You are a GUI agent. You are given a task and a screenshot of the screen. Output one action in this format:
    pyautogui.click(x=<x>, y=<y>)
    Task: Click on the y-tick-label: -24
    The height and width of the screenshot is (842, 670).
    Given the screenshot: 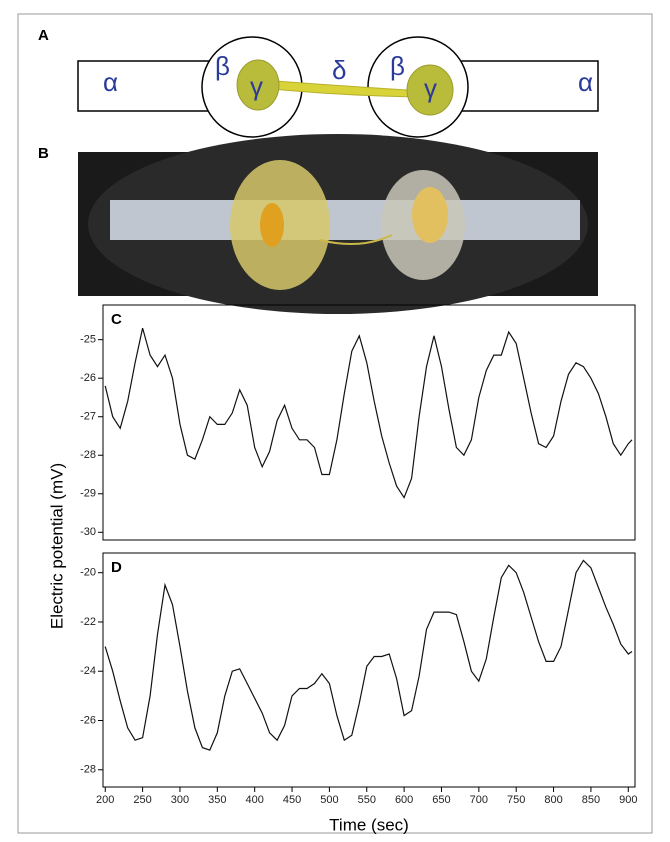 What is the action you would take?
    pyautogui.click(x=88, y=671)
    